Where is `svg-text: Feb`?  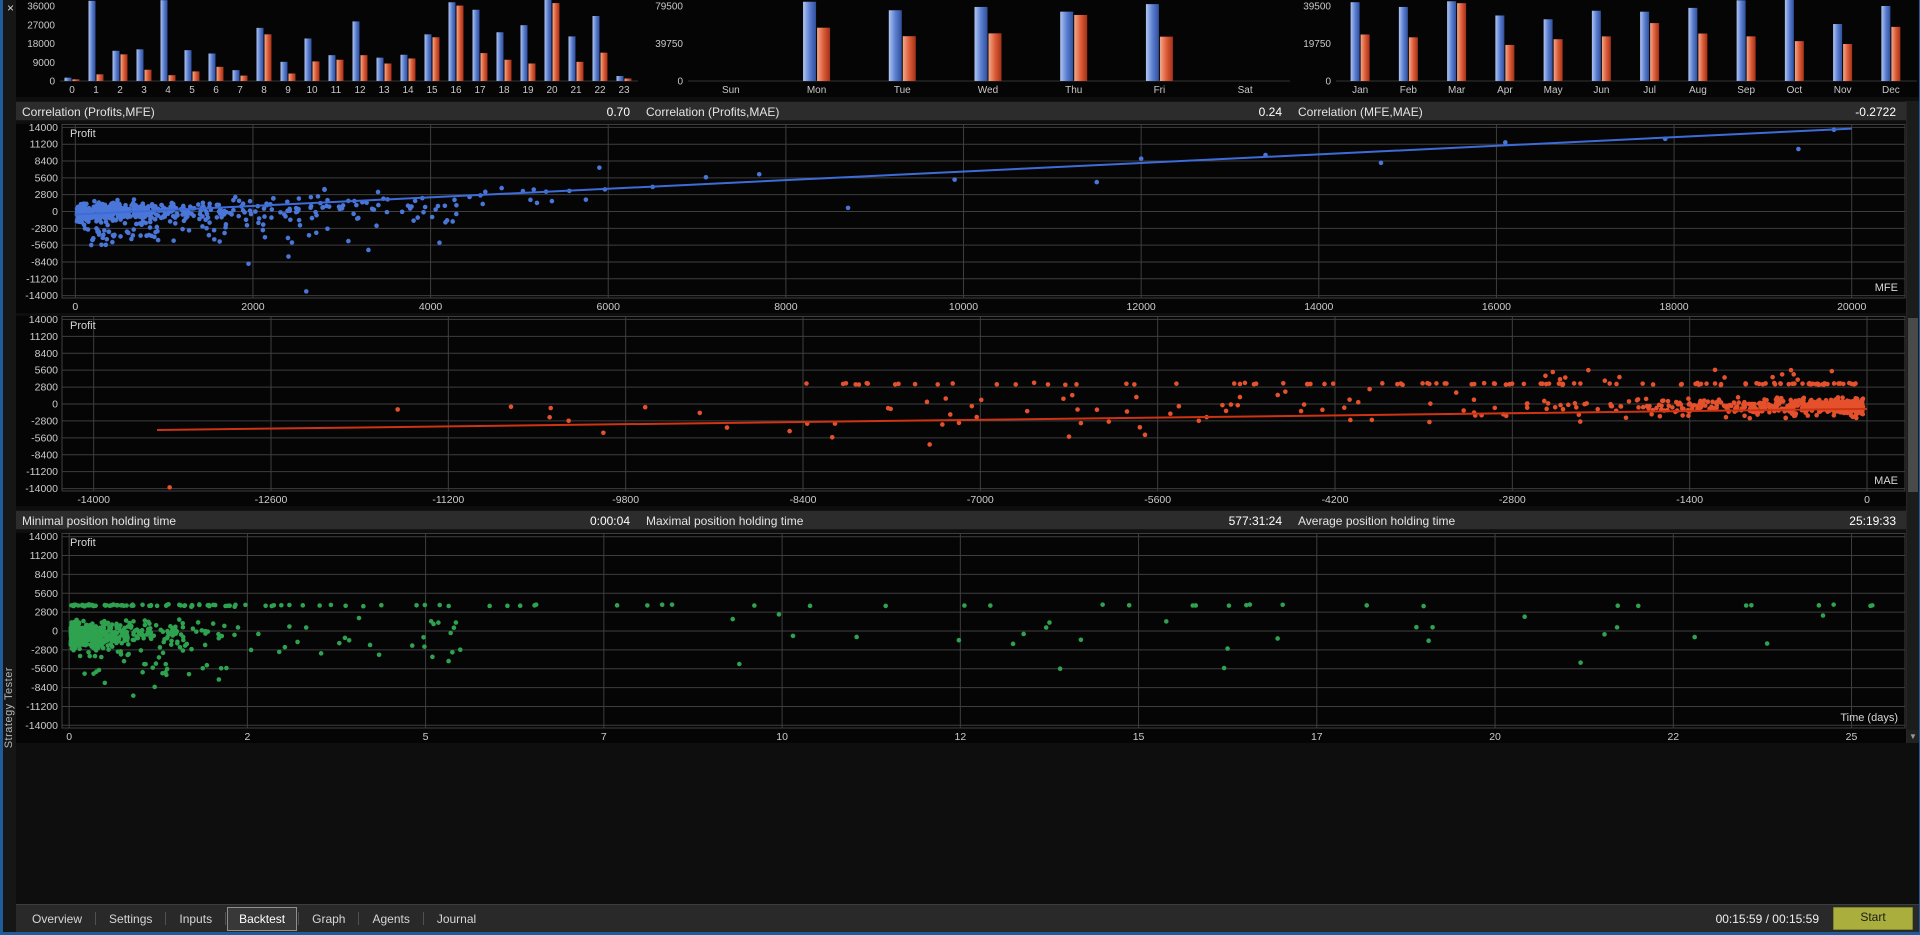 svg-text: Feb is located at coordinates (1409, 90).